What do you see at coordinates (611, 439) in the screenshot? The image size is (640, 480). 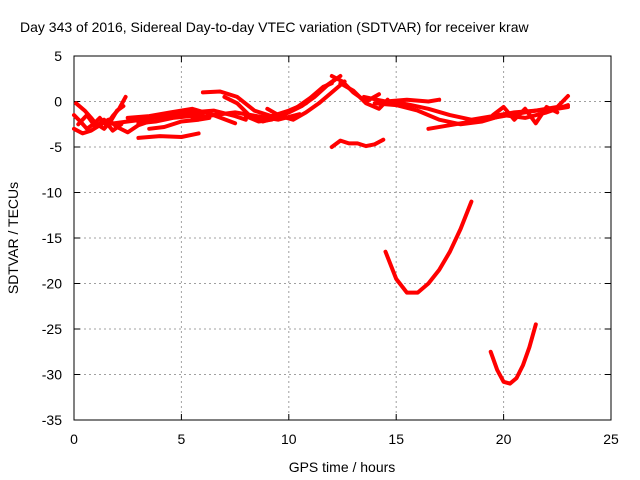 I see `x-tick-label: 25` at bounding box center [611, 439].